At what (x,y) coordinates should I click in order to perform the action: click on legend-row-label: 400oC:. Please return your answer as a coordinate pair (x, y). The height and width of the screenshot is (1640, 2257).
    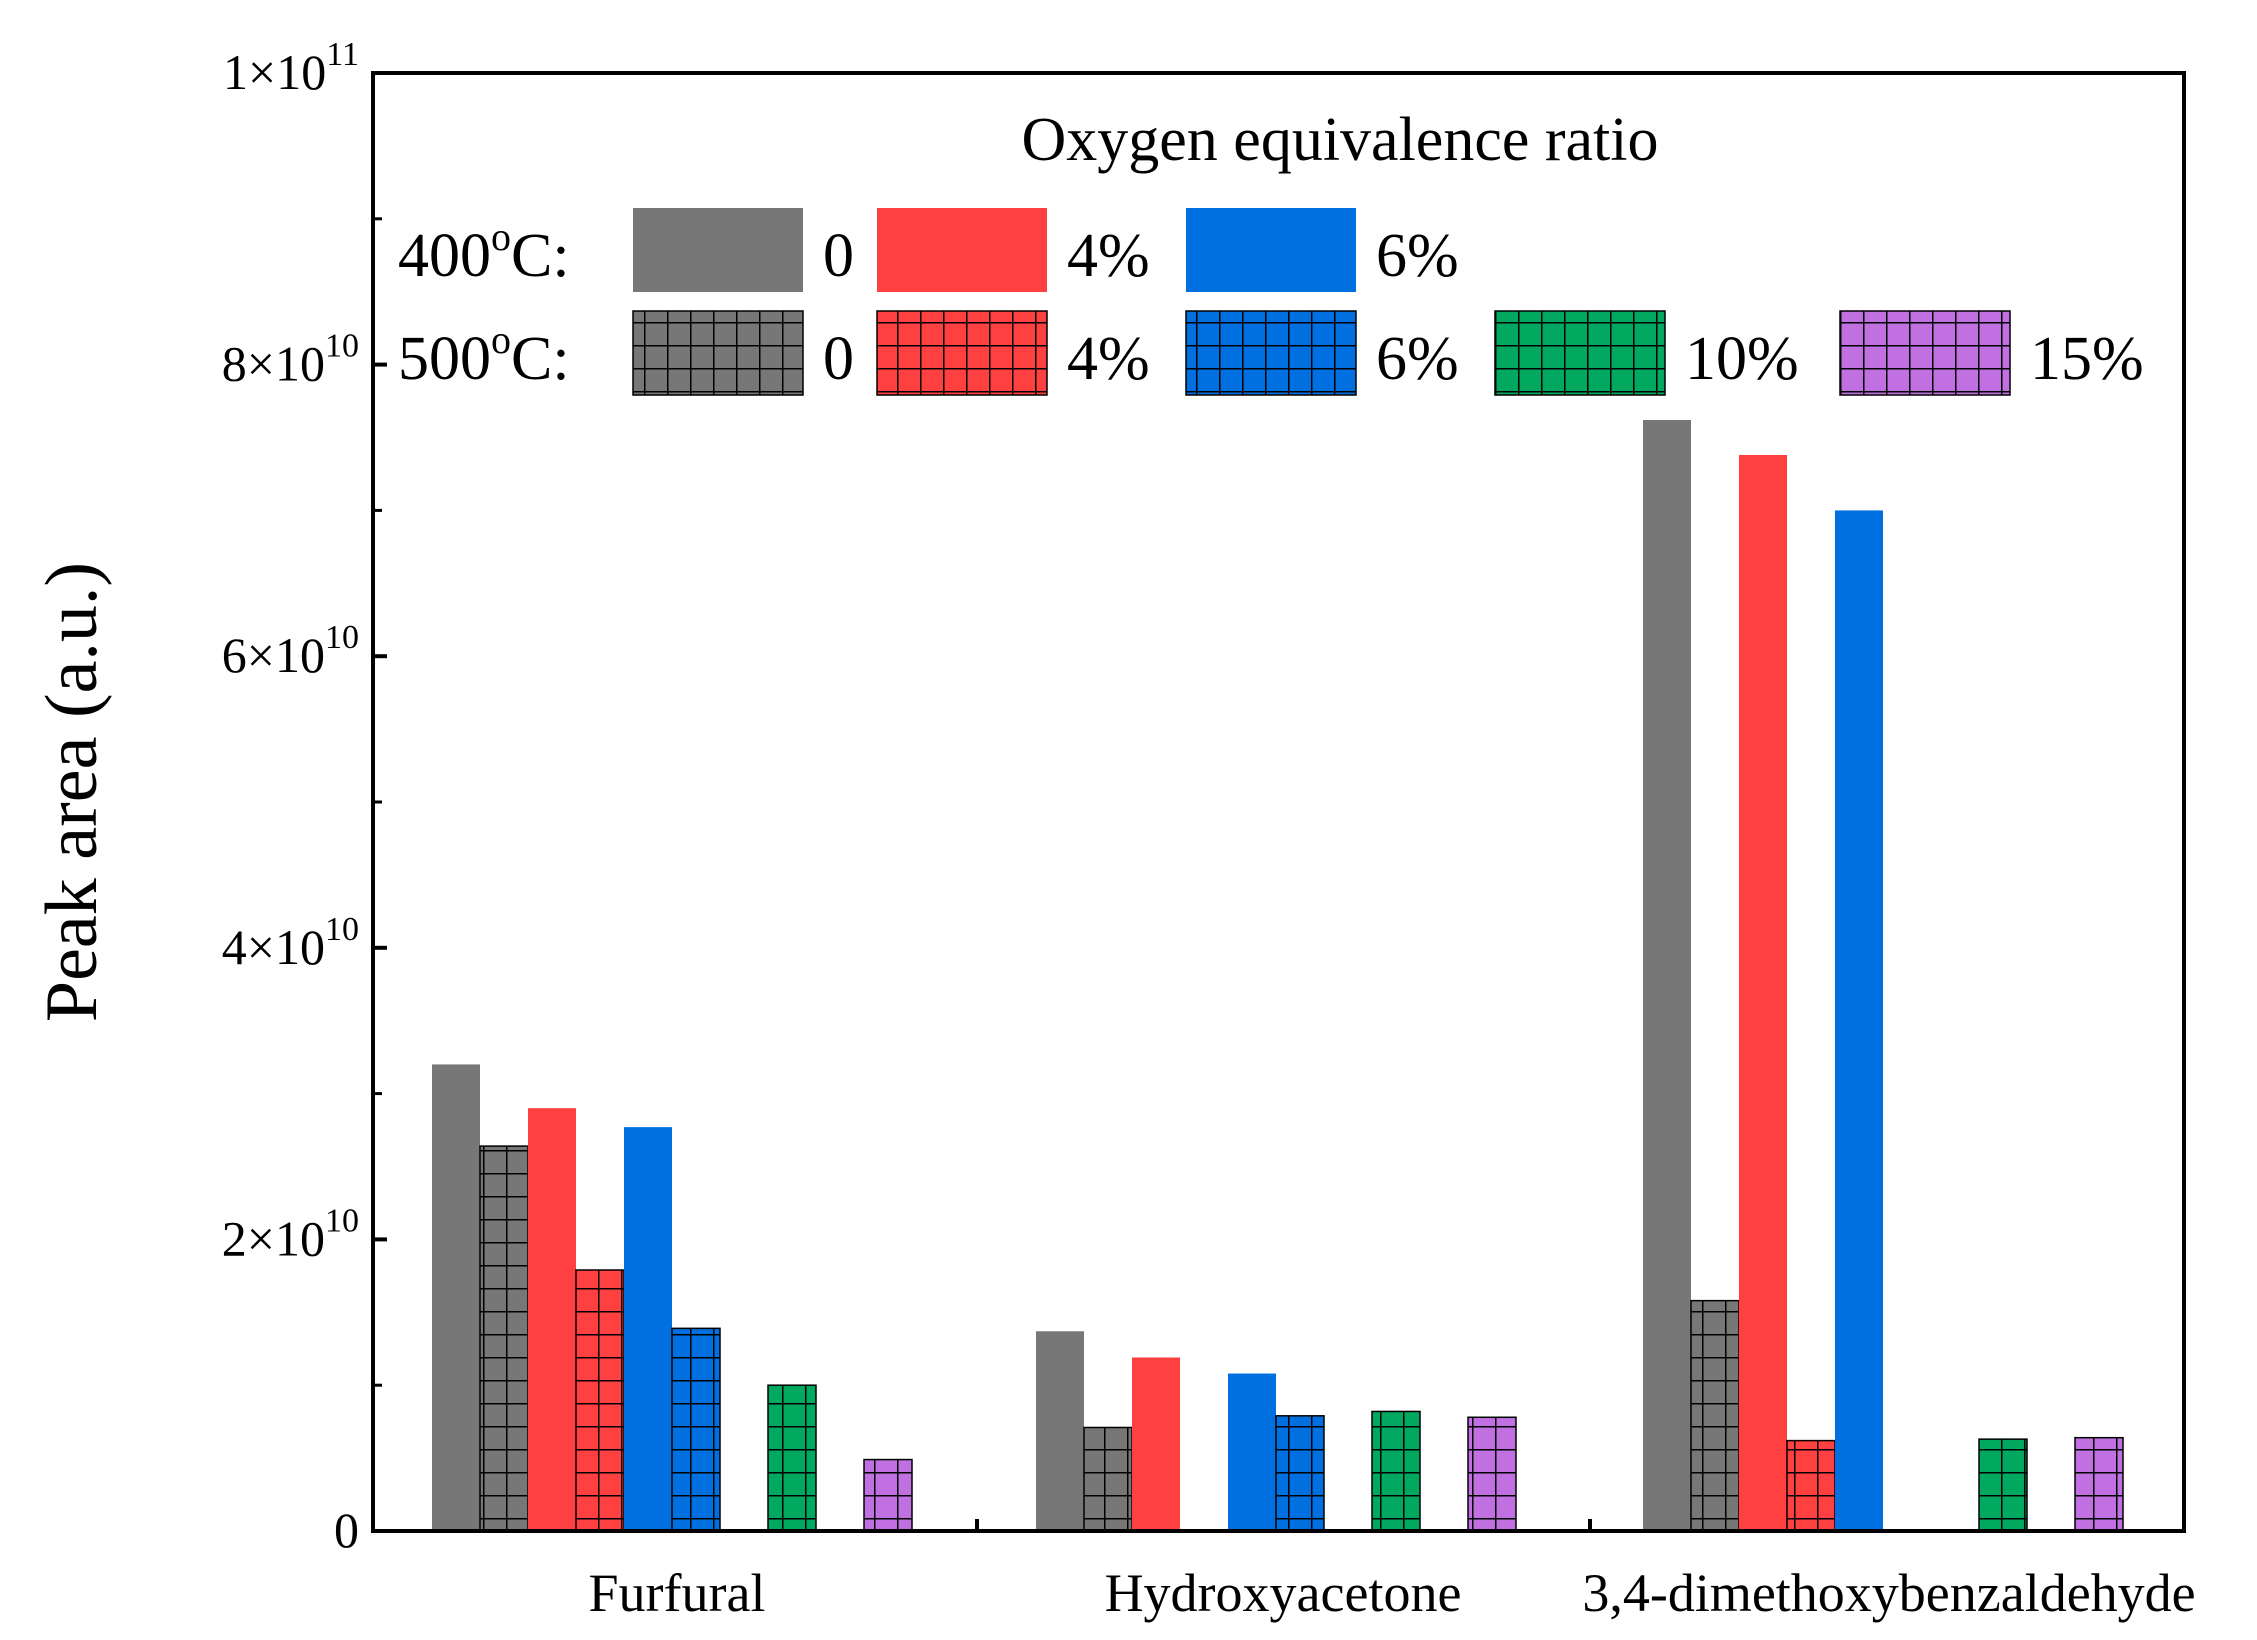
    Looking at the image, I should click on (484, 252).